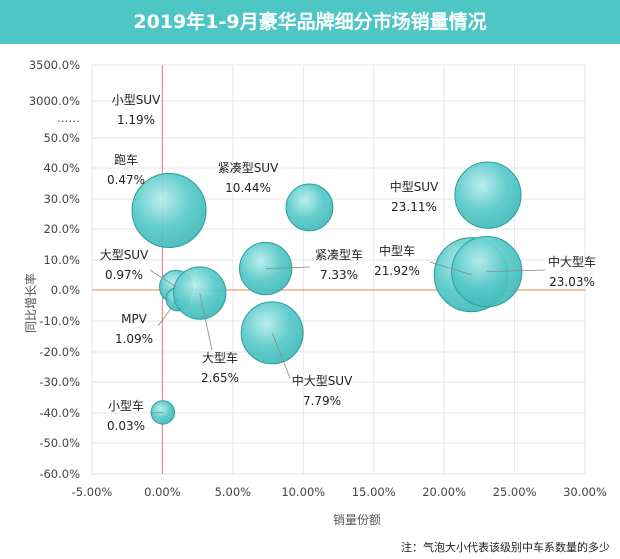 This screenshot has width=620, height=559. I want to click on bubble-share-label: 0.03%, so click(126, 426).